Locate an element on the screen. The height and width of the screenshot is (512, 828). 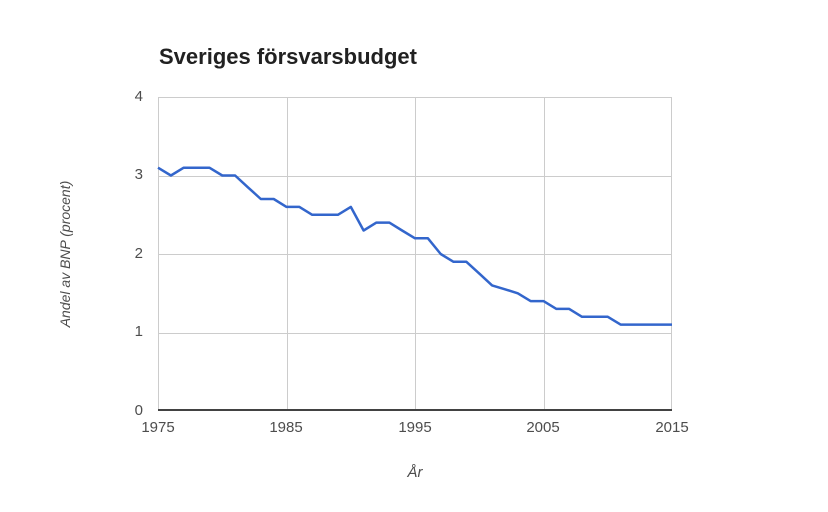
x-axis-line is located at coordinates (415, 410).